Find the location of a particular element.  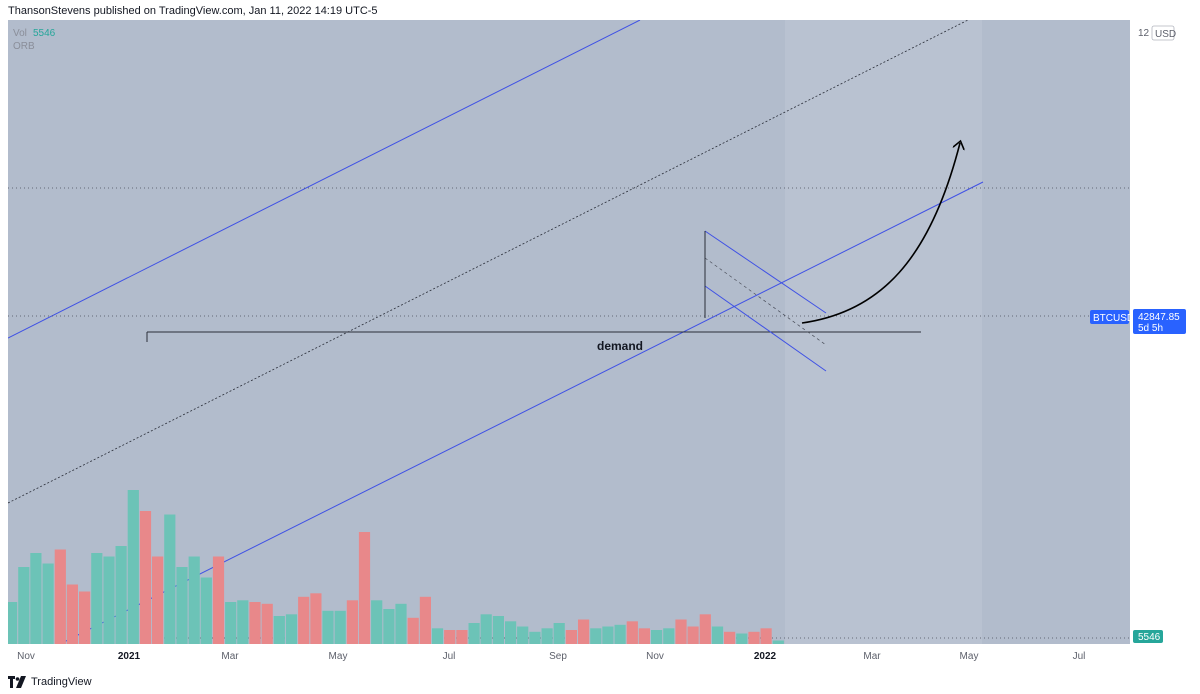

symbol-tag-text: BTCUSD is located at coordinates (1113, 318).